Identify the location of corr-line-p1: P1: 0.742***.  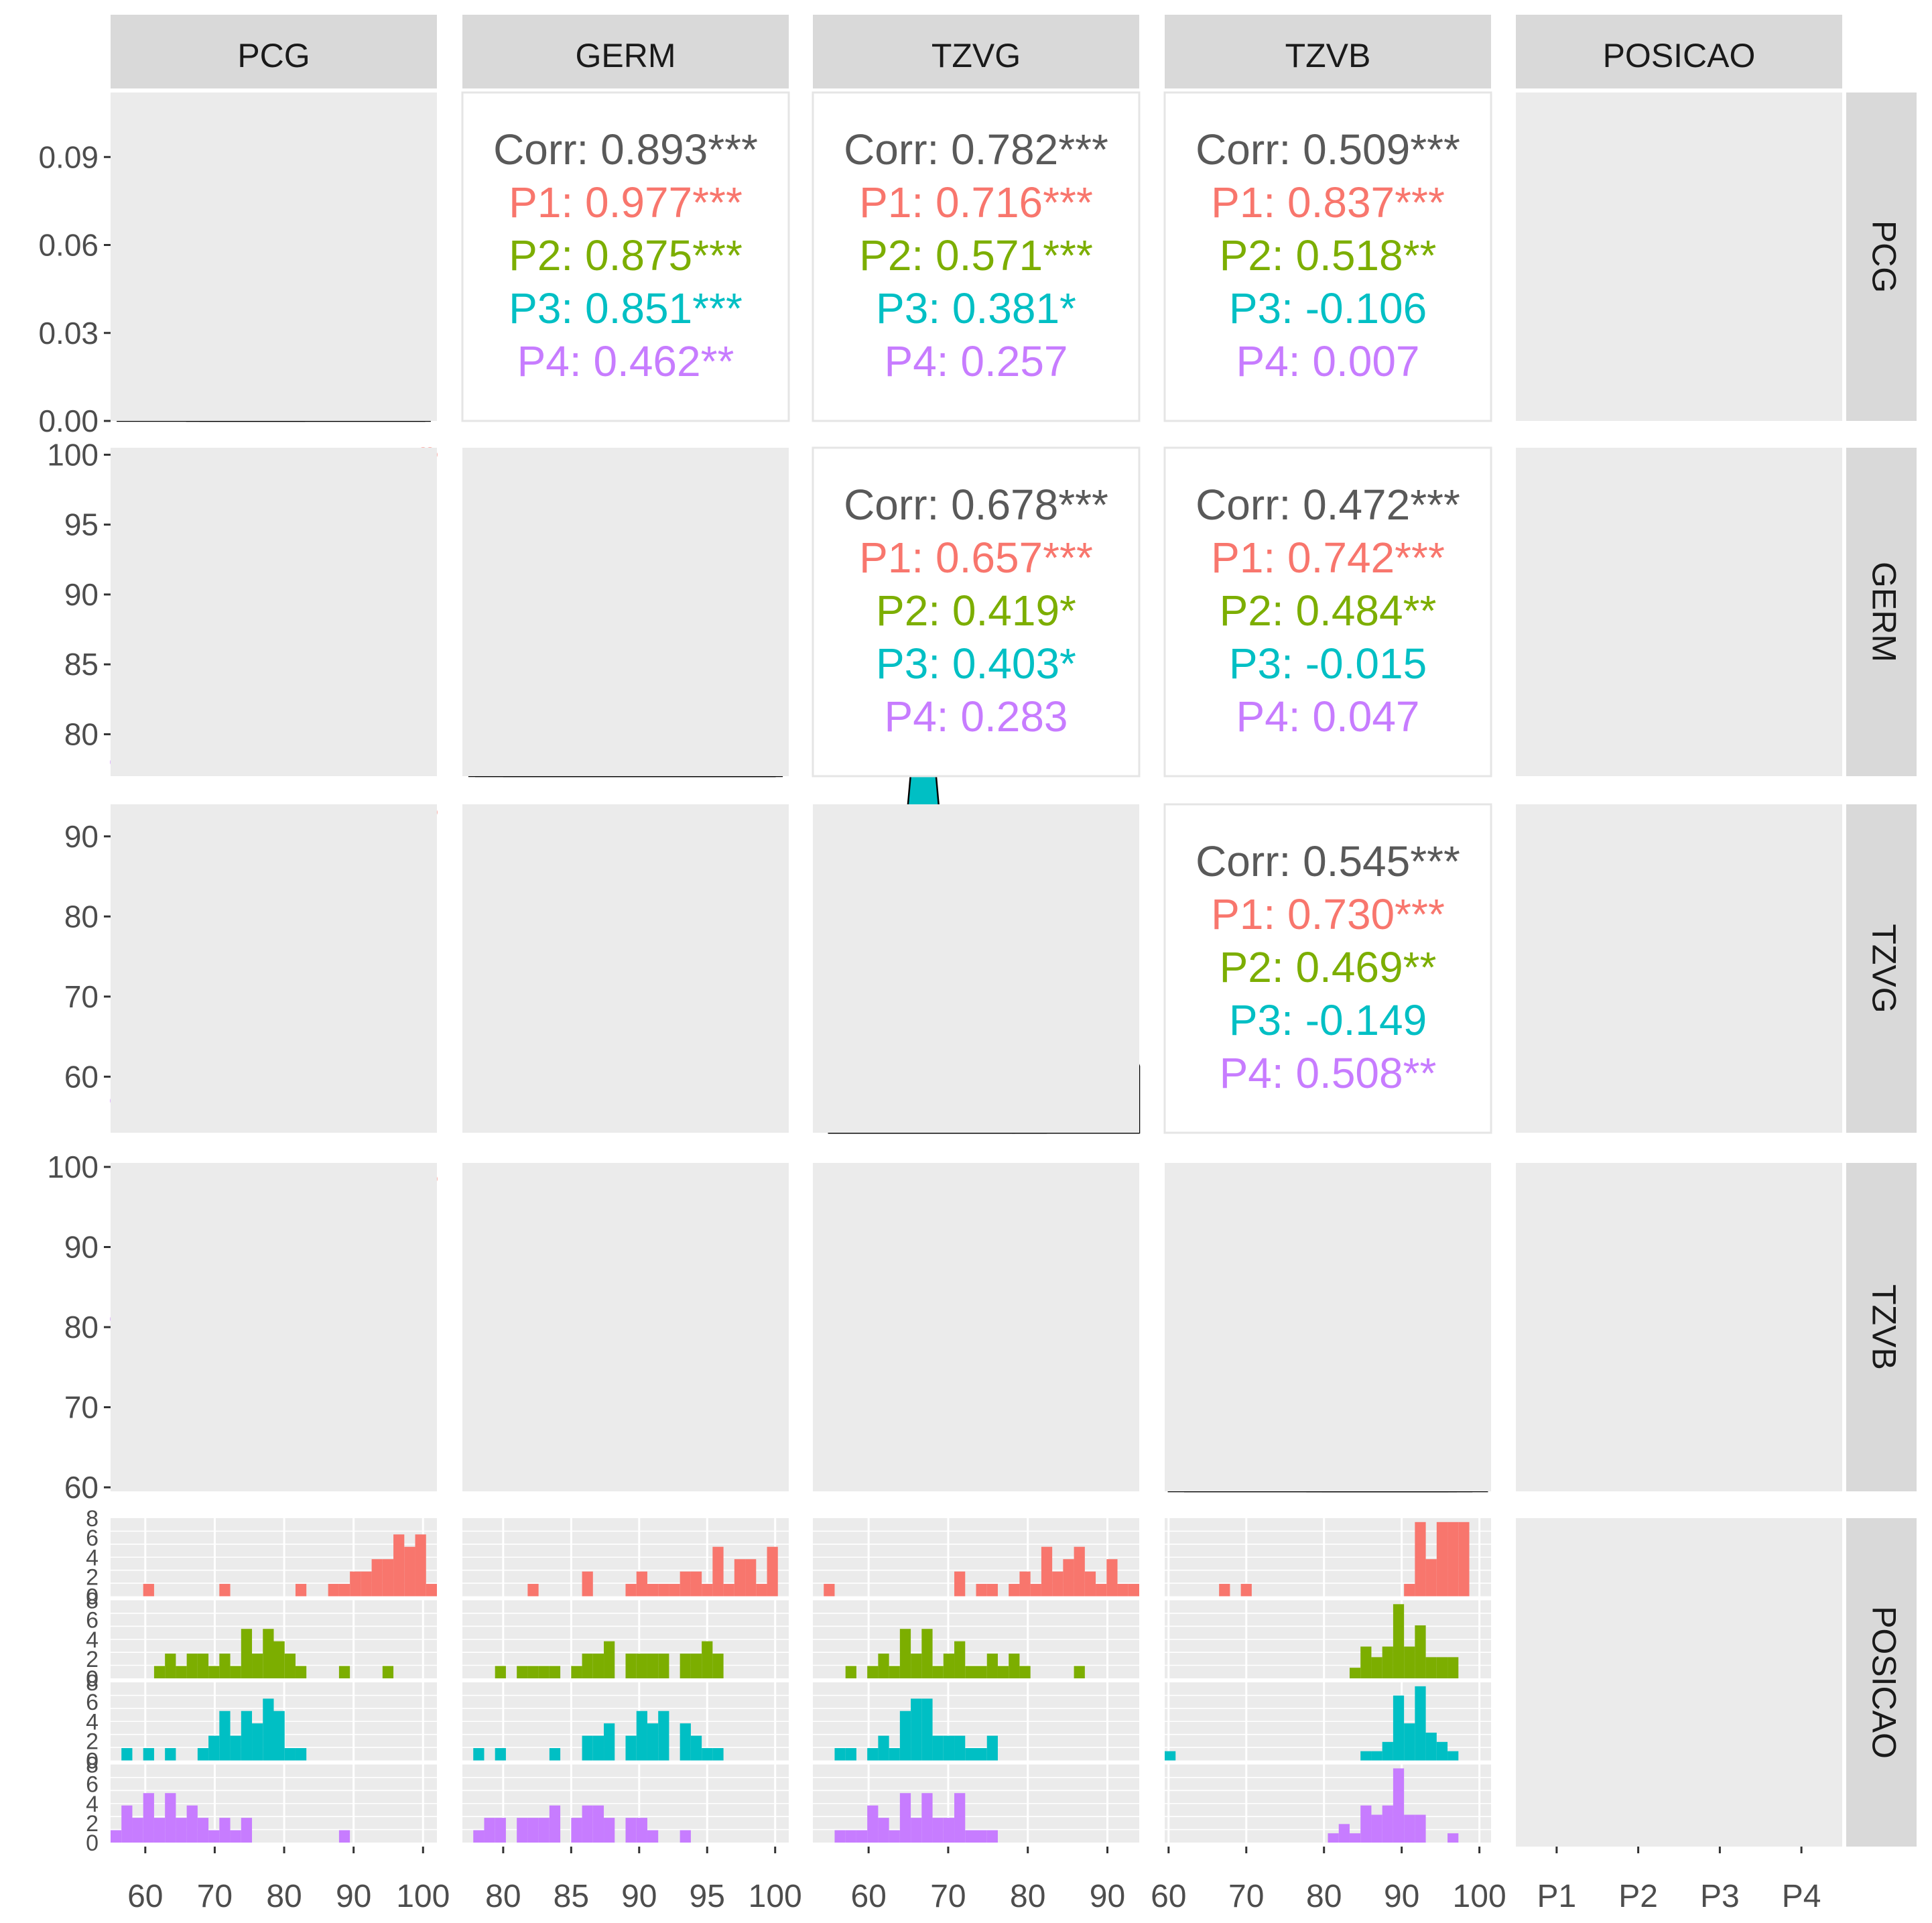
(1328, 558).